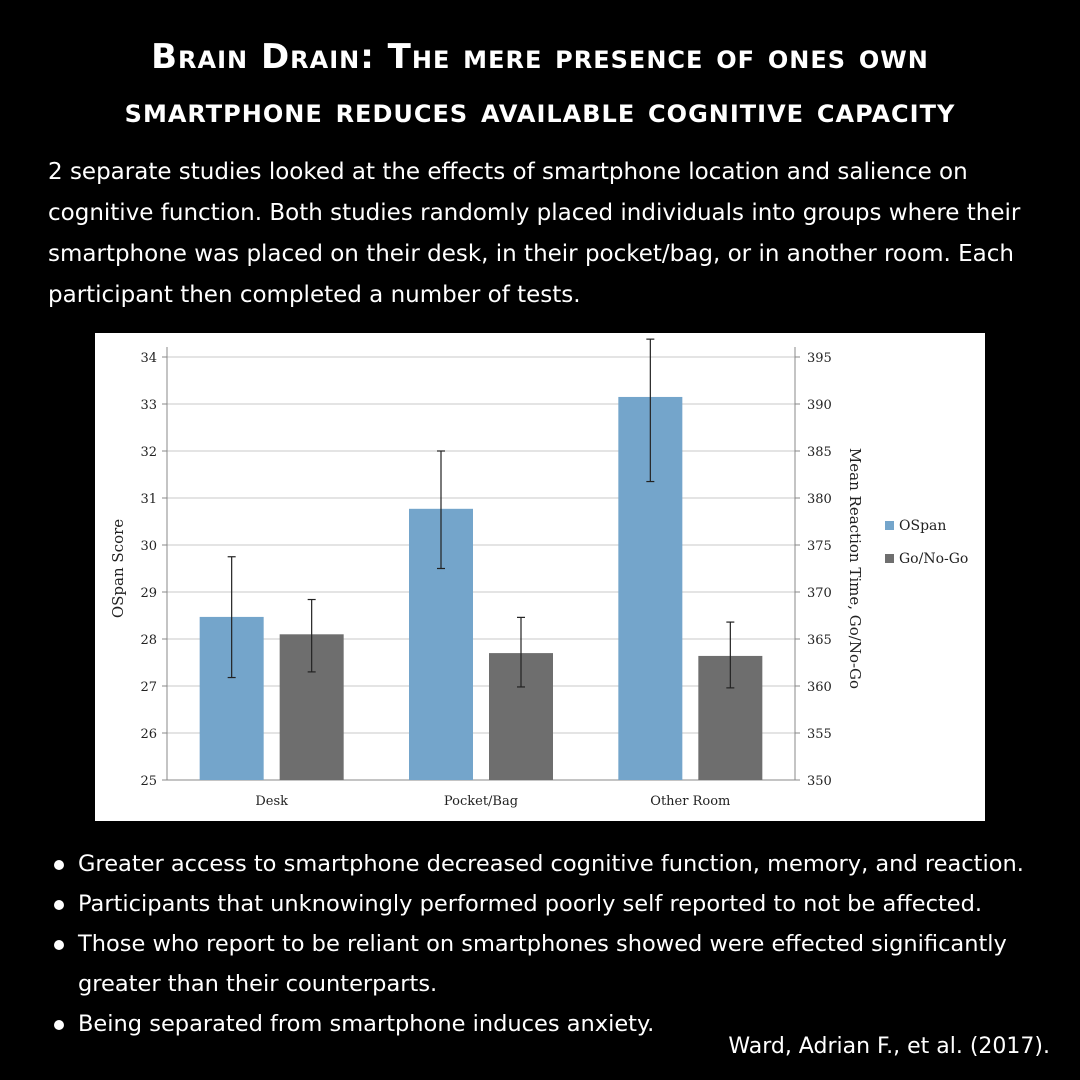 The image size is (1080, 1080). What do you see at coordinates (933, 559) in the screenshot?
I see `legend-label: Go/No-Go` at bounding box center [933, 559].